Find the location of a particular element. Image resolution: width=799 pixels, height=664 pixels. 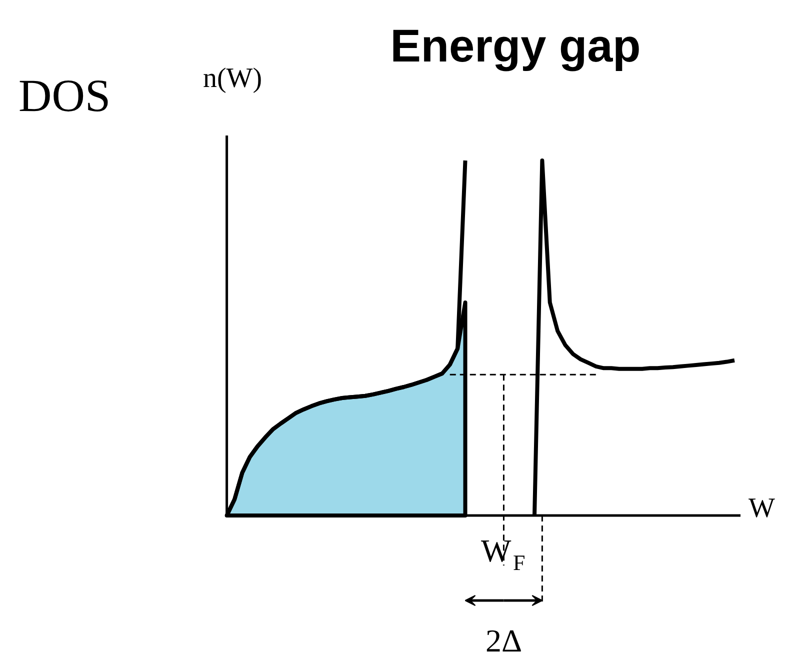

chart-title: Energy gap is located at coordinates (515, 46).